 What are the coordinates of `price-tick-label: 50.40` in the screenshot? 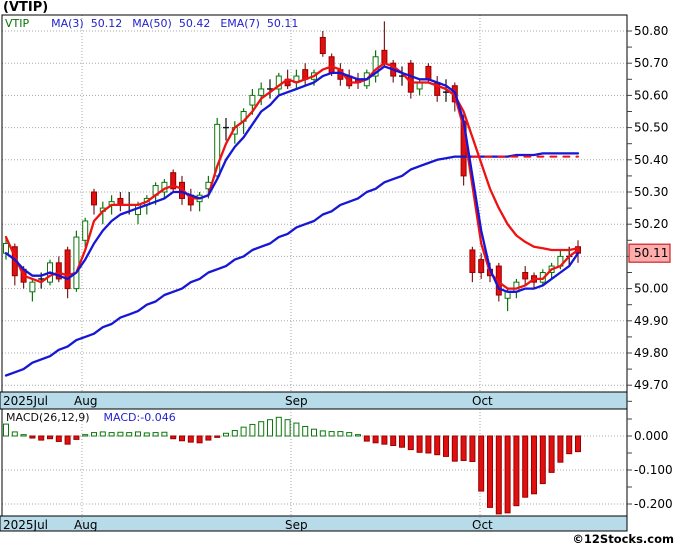 It's located at (651, 160).